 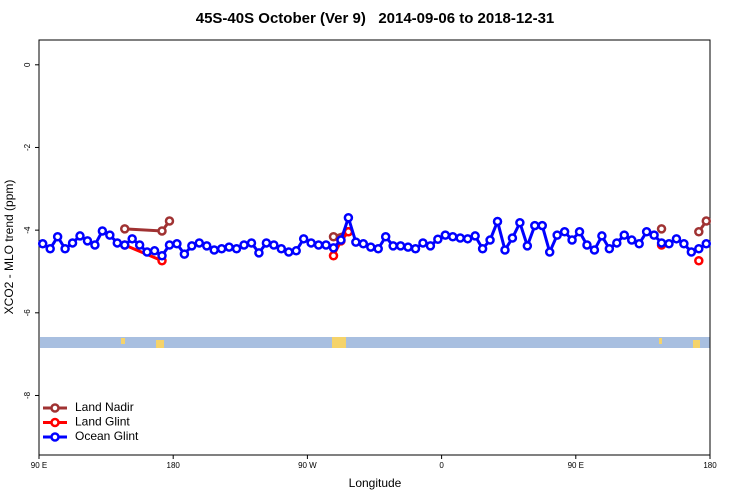 What do you see at coordinates (710, 465) in the screenshot?
I see `x-tick-label: 180` at bounding box center [710, 465].